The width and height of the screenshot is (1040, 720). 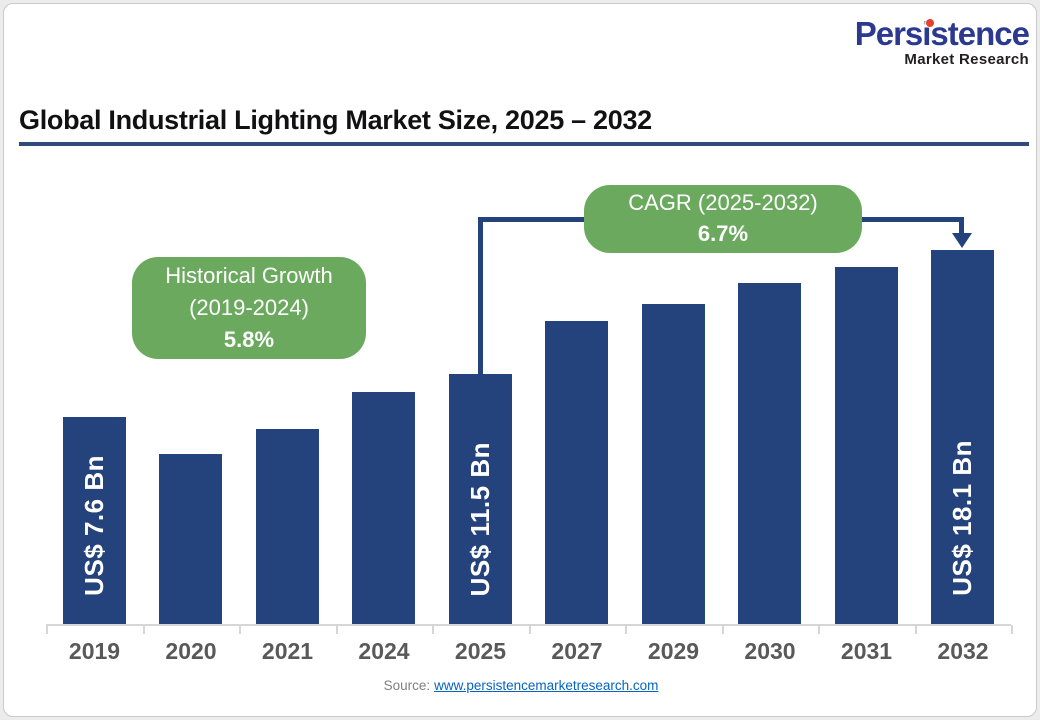 I want to click on arrow-down-icon, so click(x=962, y=240).